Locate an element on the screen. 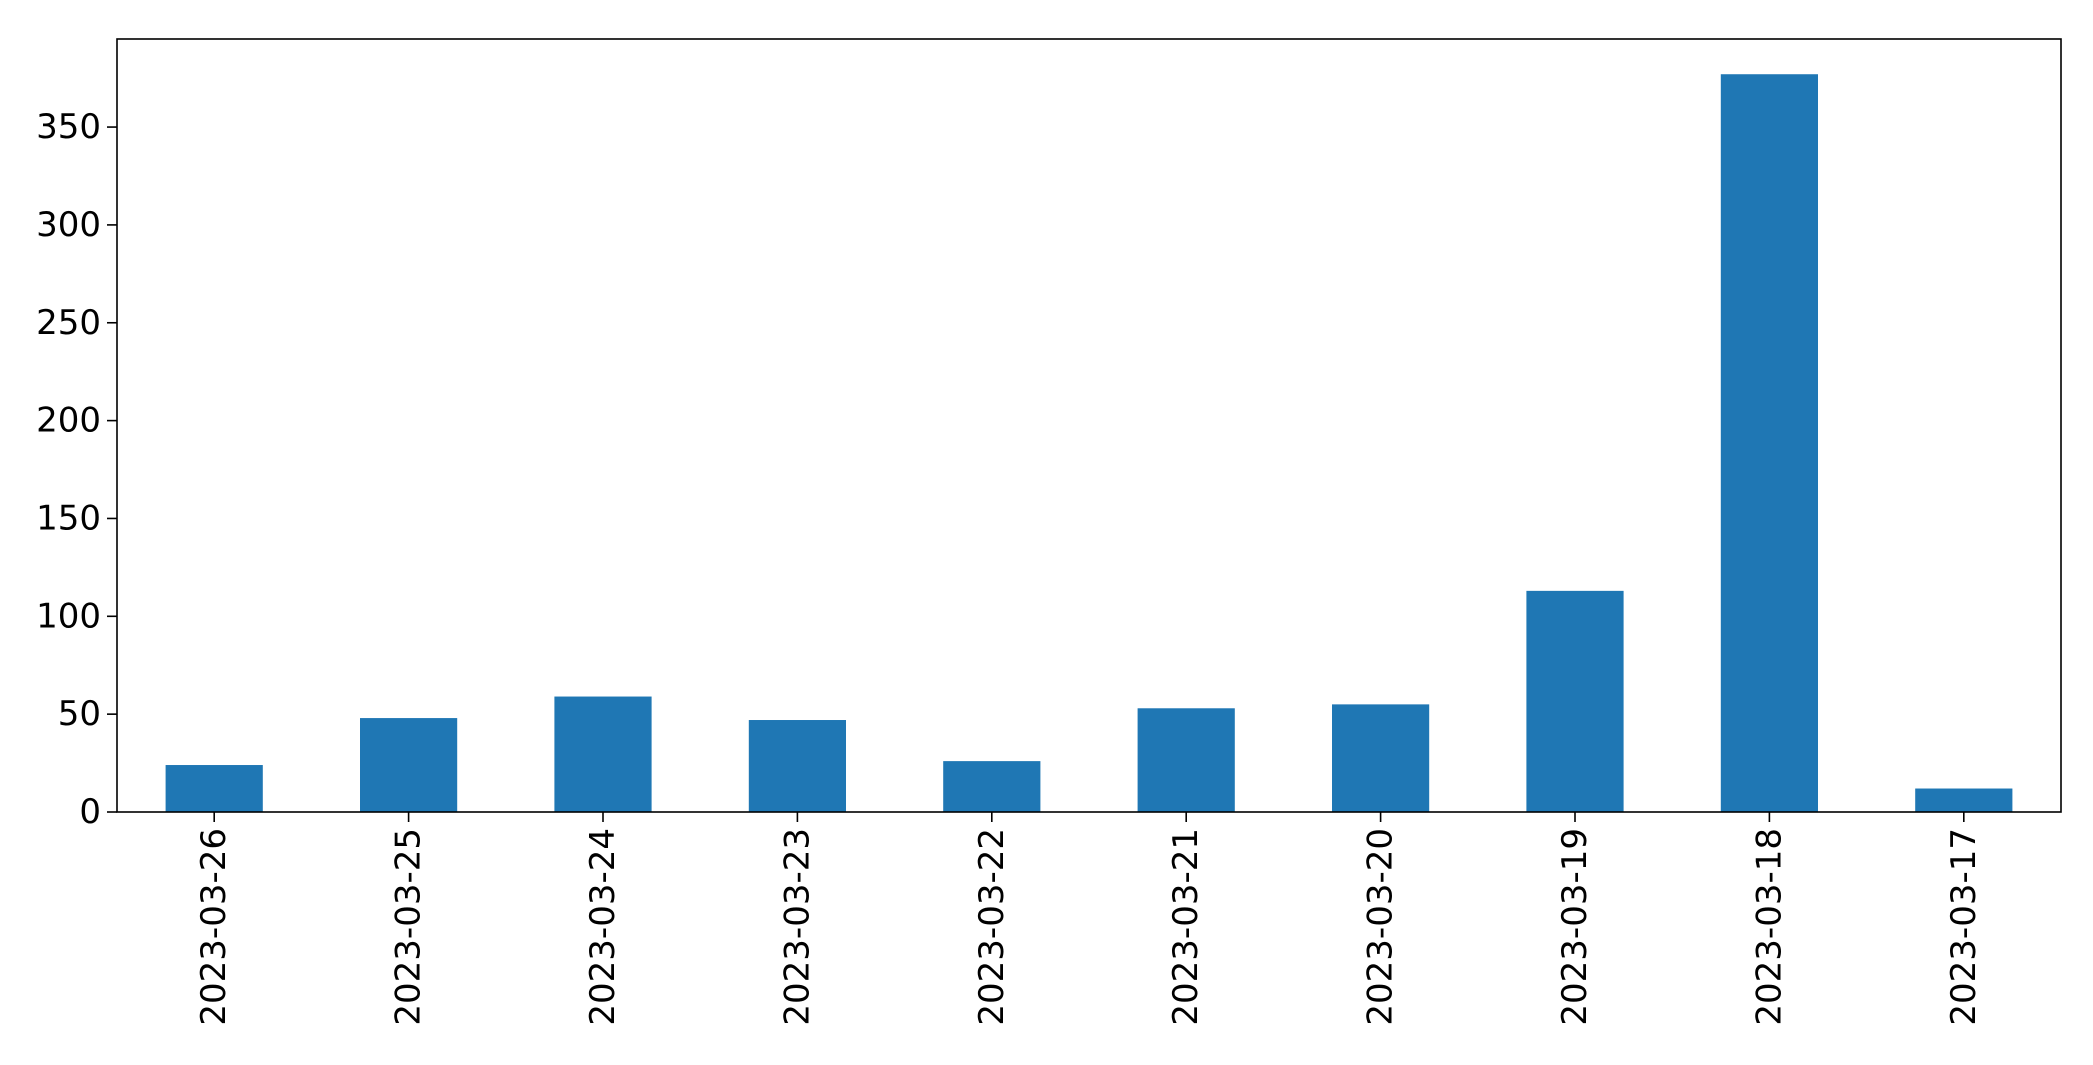 Image resolution: width=2093 pixels, height=1065 pixels. y-tick-label-50: 50 is located at coordinates (79, 714).